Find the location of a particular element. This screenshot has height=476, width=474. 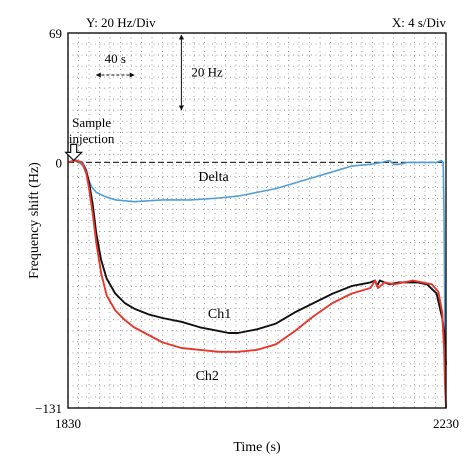

y-axis-label: Frequency shift (Hz) is located at coordinates (34, 220).